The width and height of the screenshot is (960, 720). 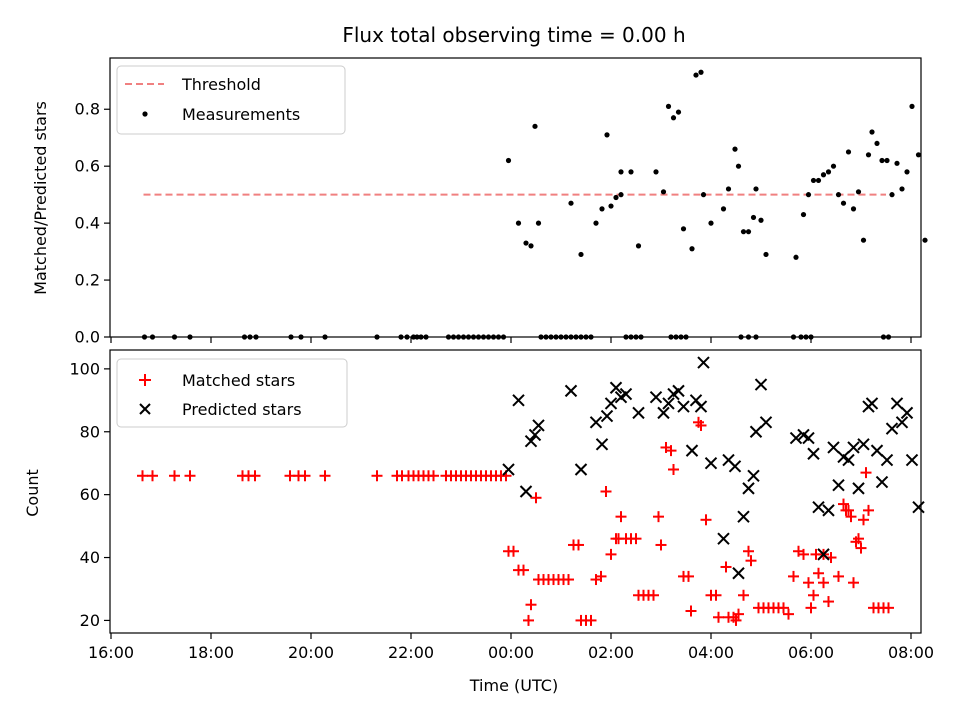 I want to click on bottom-xtick-label: 00:00, so click(x=511, y=652).